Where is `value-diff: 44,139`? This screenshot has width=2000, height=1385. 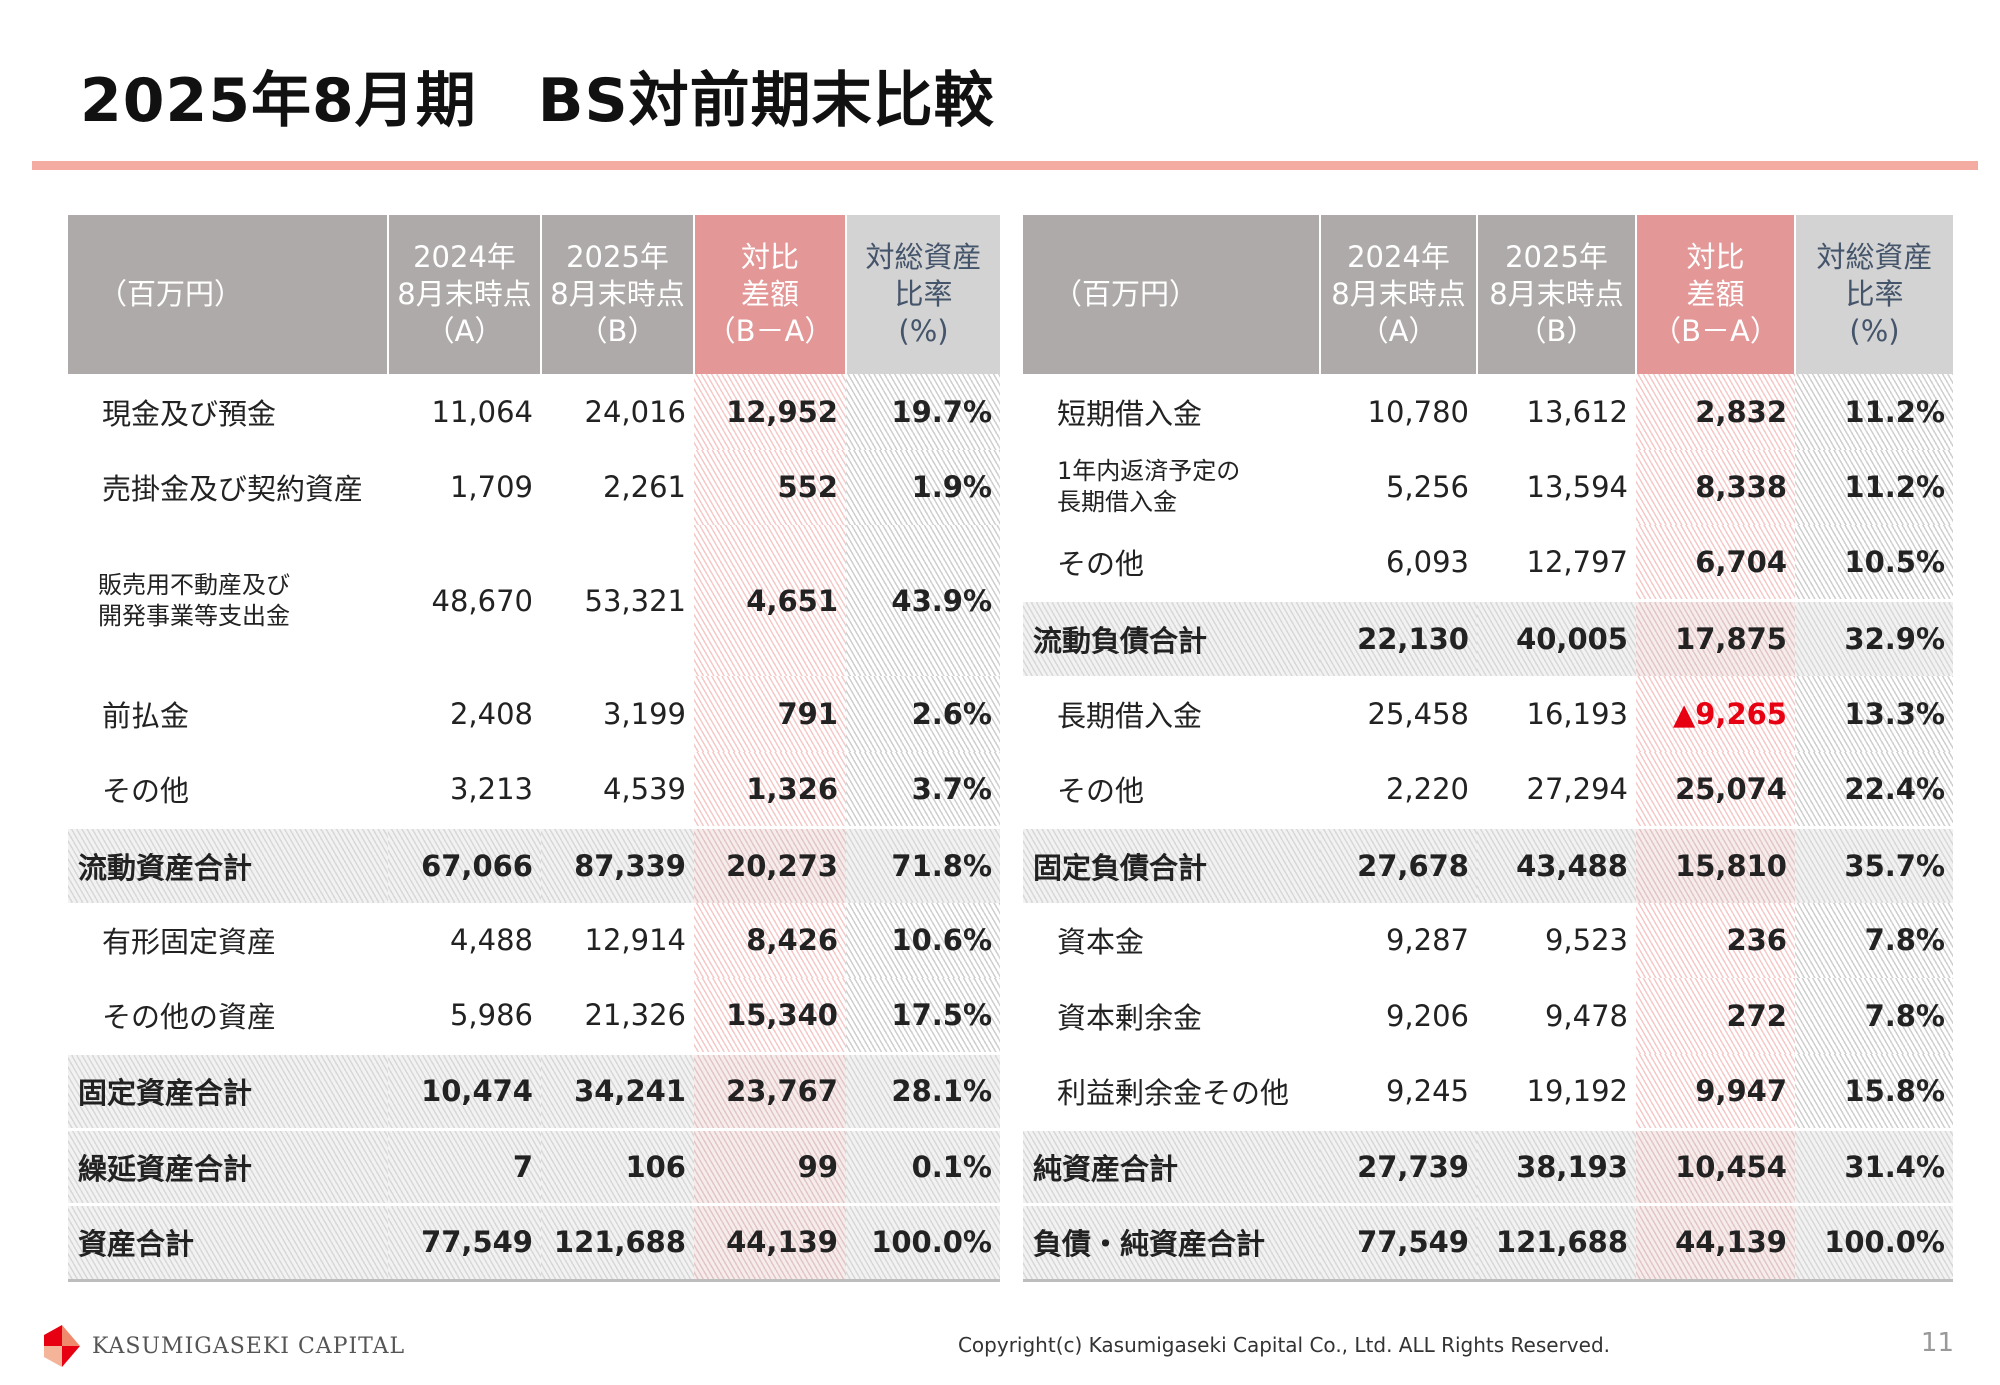 value-diff: 44,139 is located at coordinates (770, 1242).